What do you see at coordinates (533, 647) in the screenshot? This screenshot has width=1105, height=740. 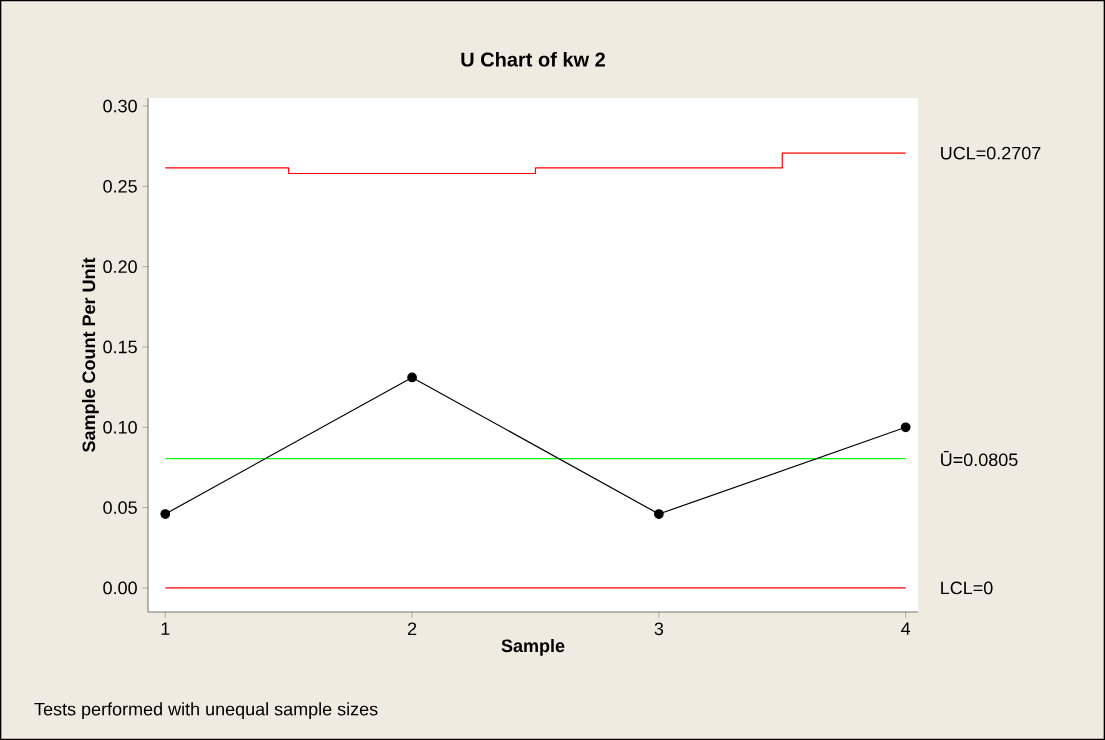 I see `x-axis-title: Sample` at bounding box center [533, 647].